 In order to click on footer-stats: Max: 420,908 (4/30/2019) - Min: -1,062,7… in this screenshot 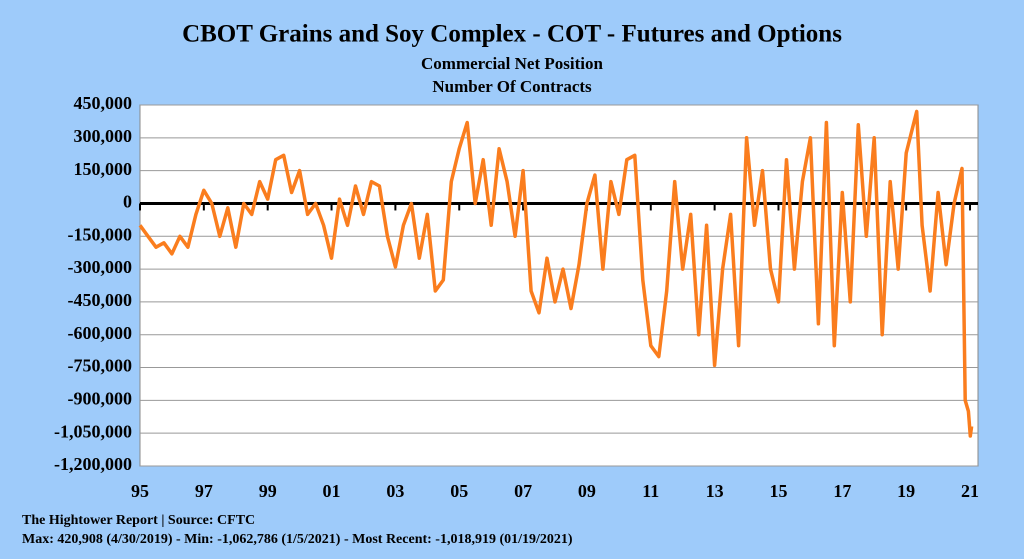, I will do `click(297, 539)`.